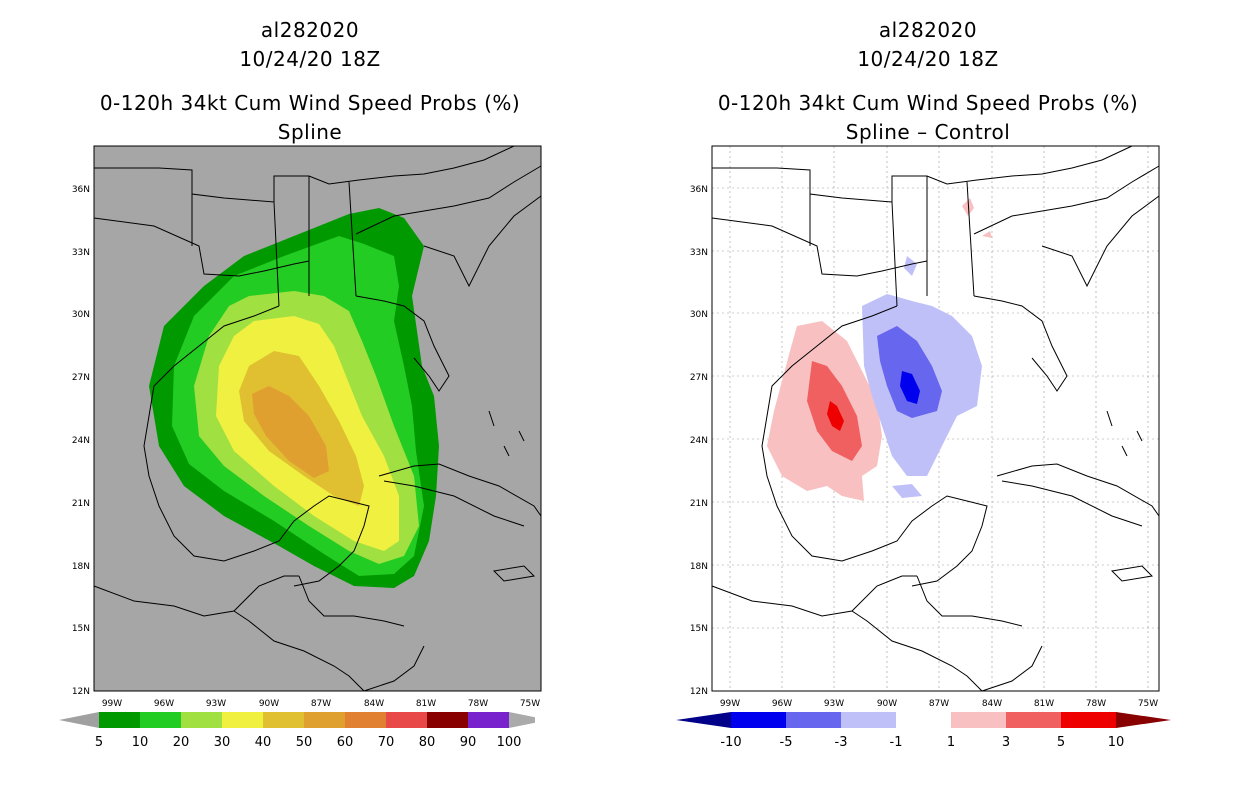 This screenshot has width=1236, height=800. Describe the element at coordinates (923, 731) in the screenshot. I see `right-colorbar: -10 -5 -3 -1 1 3 5 10` at that location.